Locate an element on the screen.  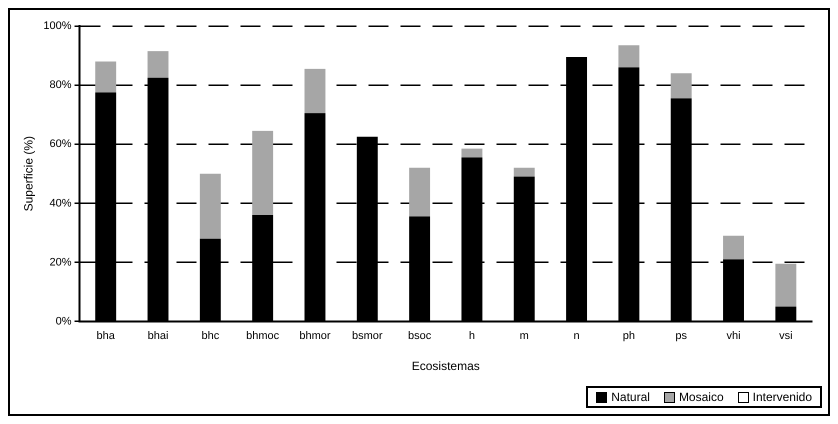
legend-label: Natural is located at coordinates (630, 397).